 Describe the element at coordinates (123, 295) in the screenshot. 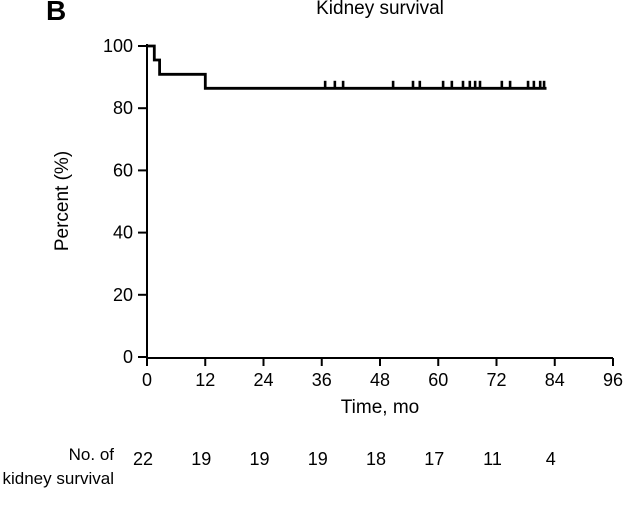

I see `y-tick-label: 20` at that location.